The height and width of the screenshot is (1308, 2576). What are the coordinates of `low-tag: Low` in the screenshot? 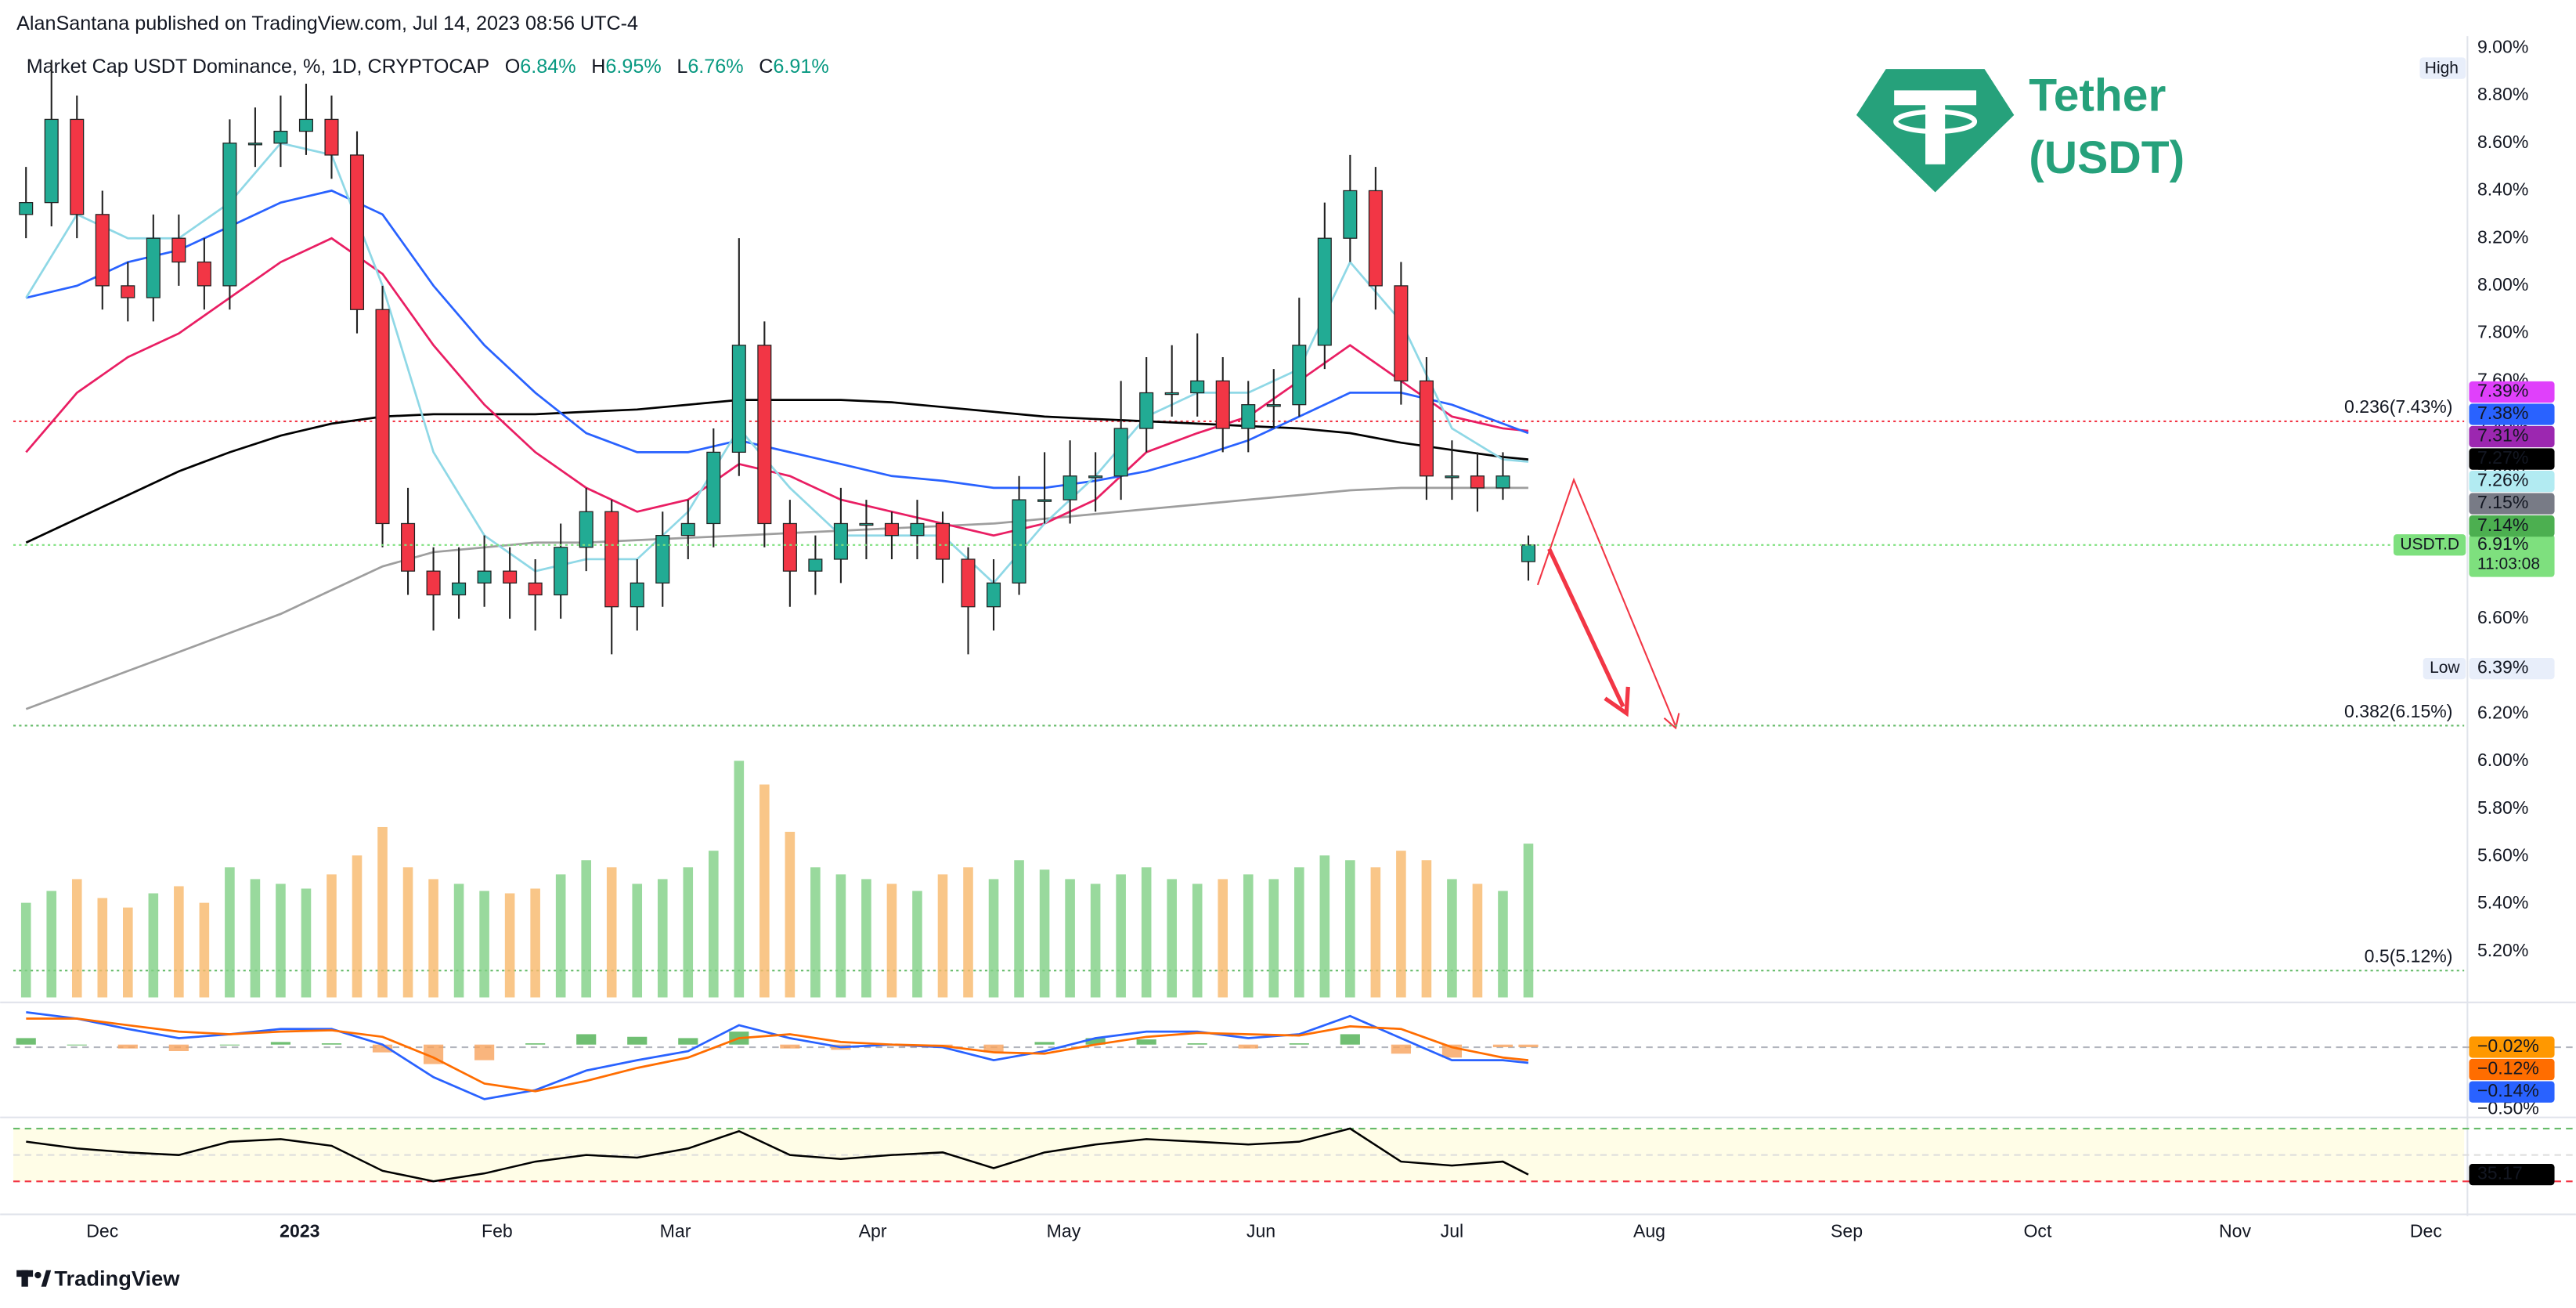 It's located at (2445, 668).